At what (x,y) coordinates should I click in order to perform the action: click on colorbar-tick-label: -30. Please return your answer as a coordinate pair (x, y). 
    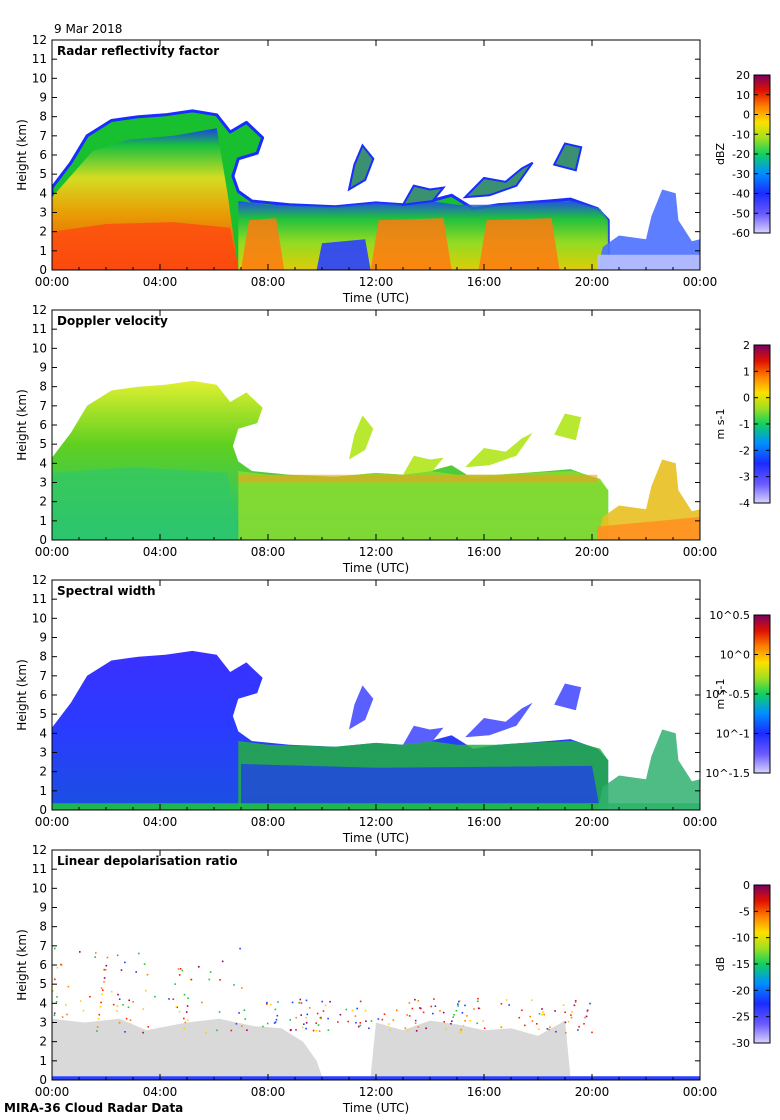
    Looking at the image, I should click on (741, 174).